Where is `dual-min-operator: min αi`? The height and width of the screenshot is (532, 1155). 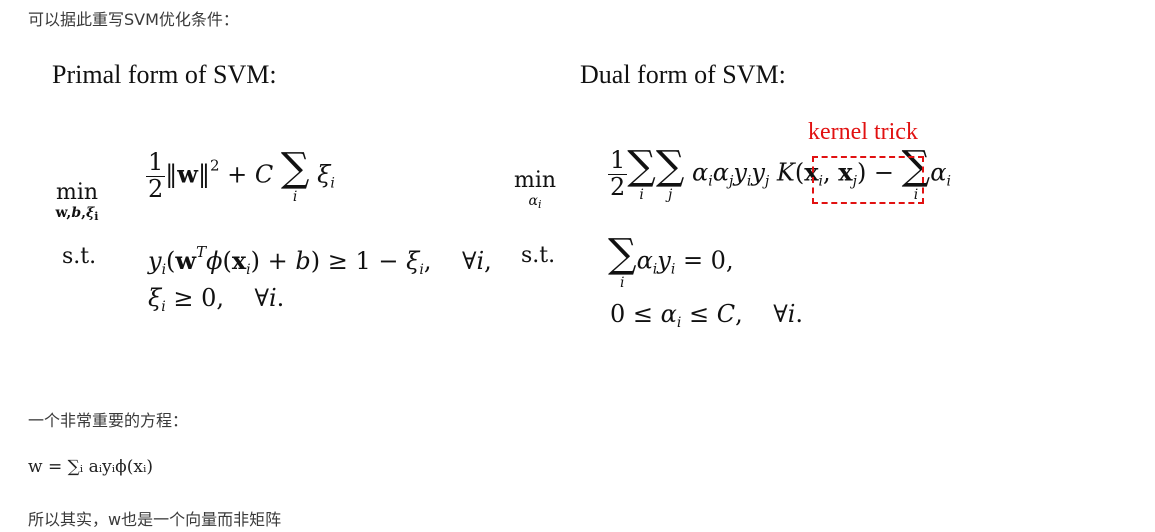
dual-min-operator: min αi is located at coordinates (535, 189).